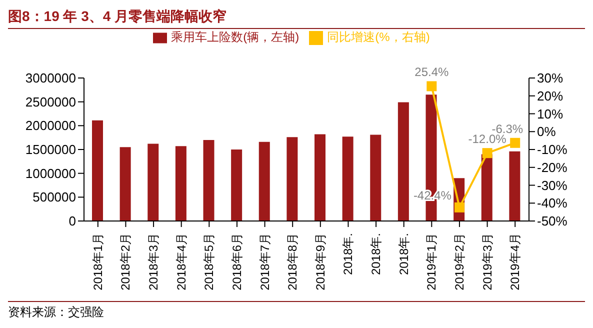  What do you see at coordinates (50, 173) in the screenshot?
I see `y-tick-label: 1000000` at bounding box center [50, 173].